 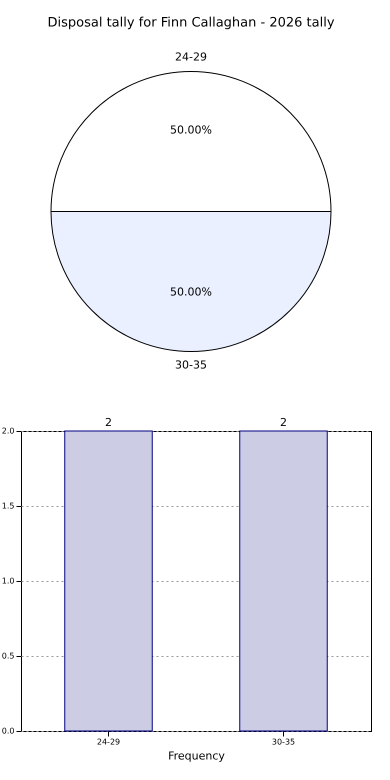 What do you see at coordinates (8, 656) in the screenshot?
I see `y-tick-label: 0.5` at bounding box center [8, 656].